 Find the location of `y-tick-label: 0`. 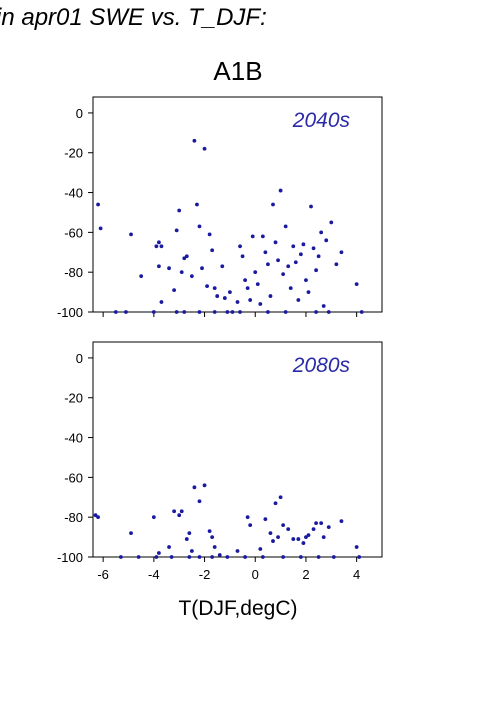

y-tick-label: 0 is located at coordinates (79, 358).